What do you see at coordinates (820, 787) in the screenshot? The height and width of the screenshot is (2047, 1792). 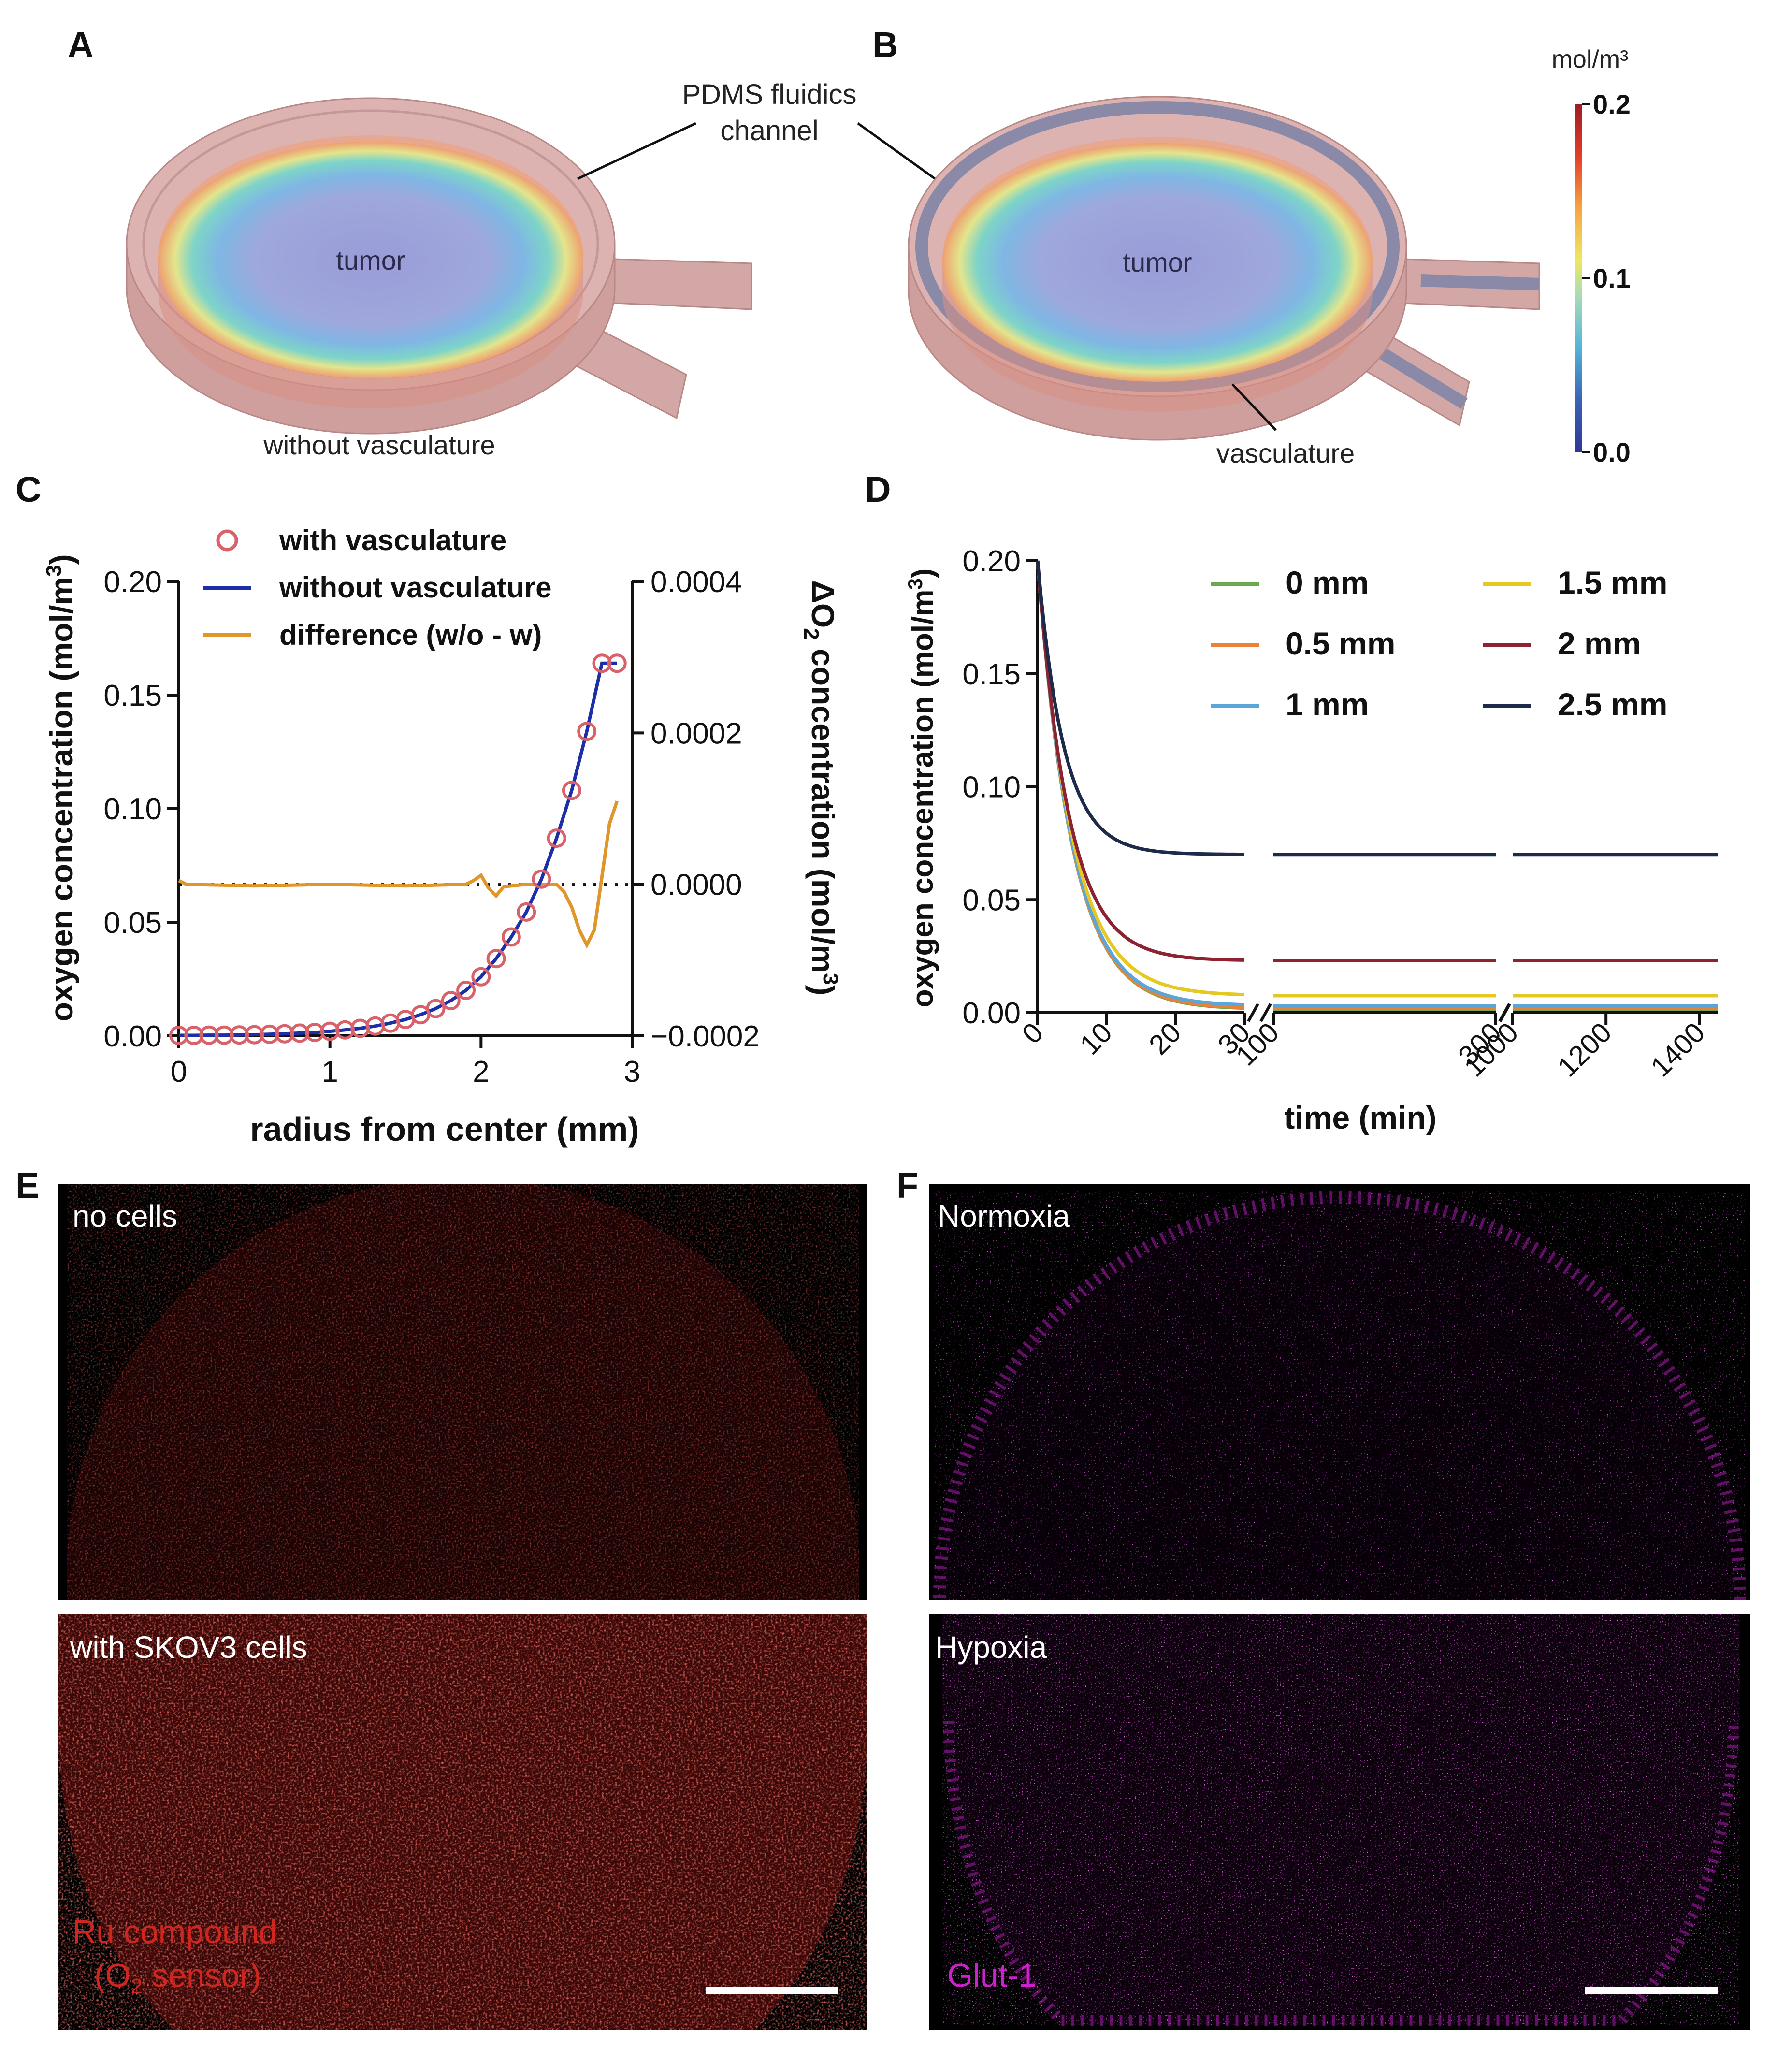 I see `c-y2-axis-title: ΔO2 concentration (mol/m3)` at bounding box center [820, 787].